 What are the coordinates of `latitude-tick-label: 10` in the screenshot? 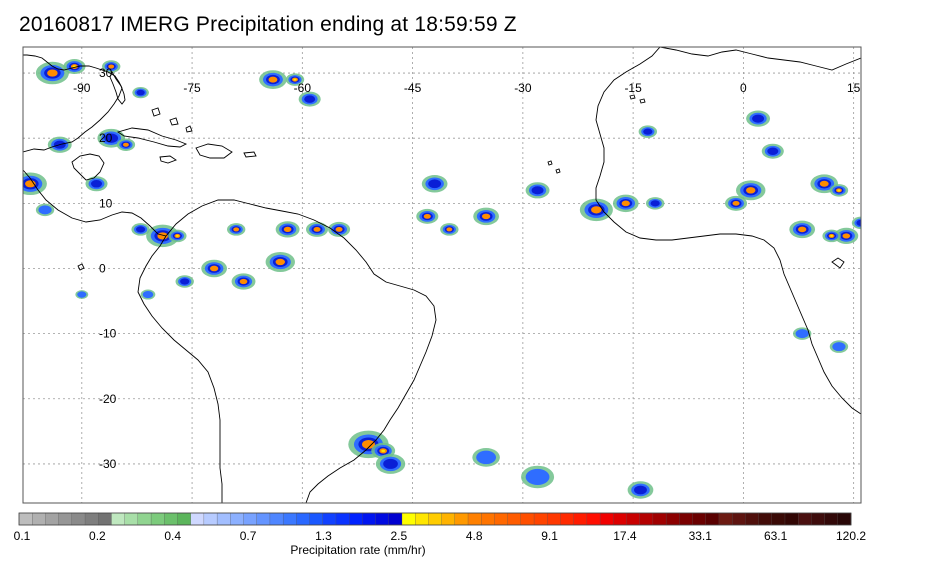 It's located at (106, 203).